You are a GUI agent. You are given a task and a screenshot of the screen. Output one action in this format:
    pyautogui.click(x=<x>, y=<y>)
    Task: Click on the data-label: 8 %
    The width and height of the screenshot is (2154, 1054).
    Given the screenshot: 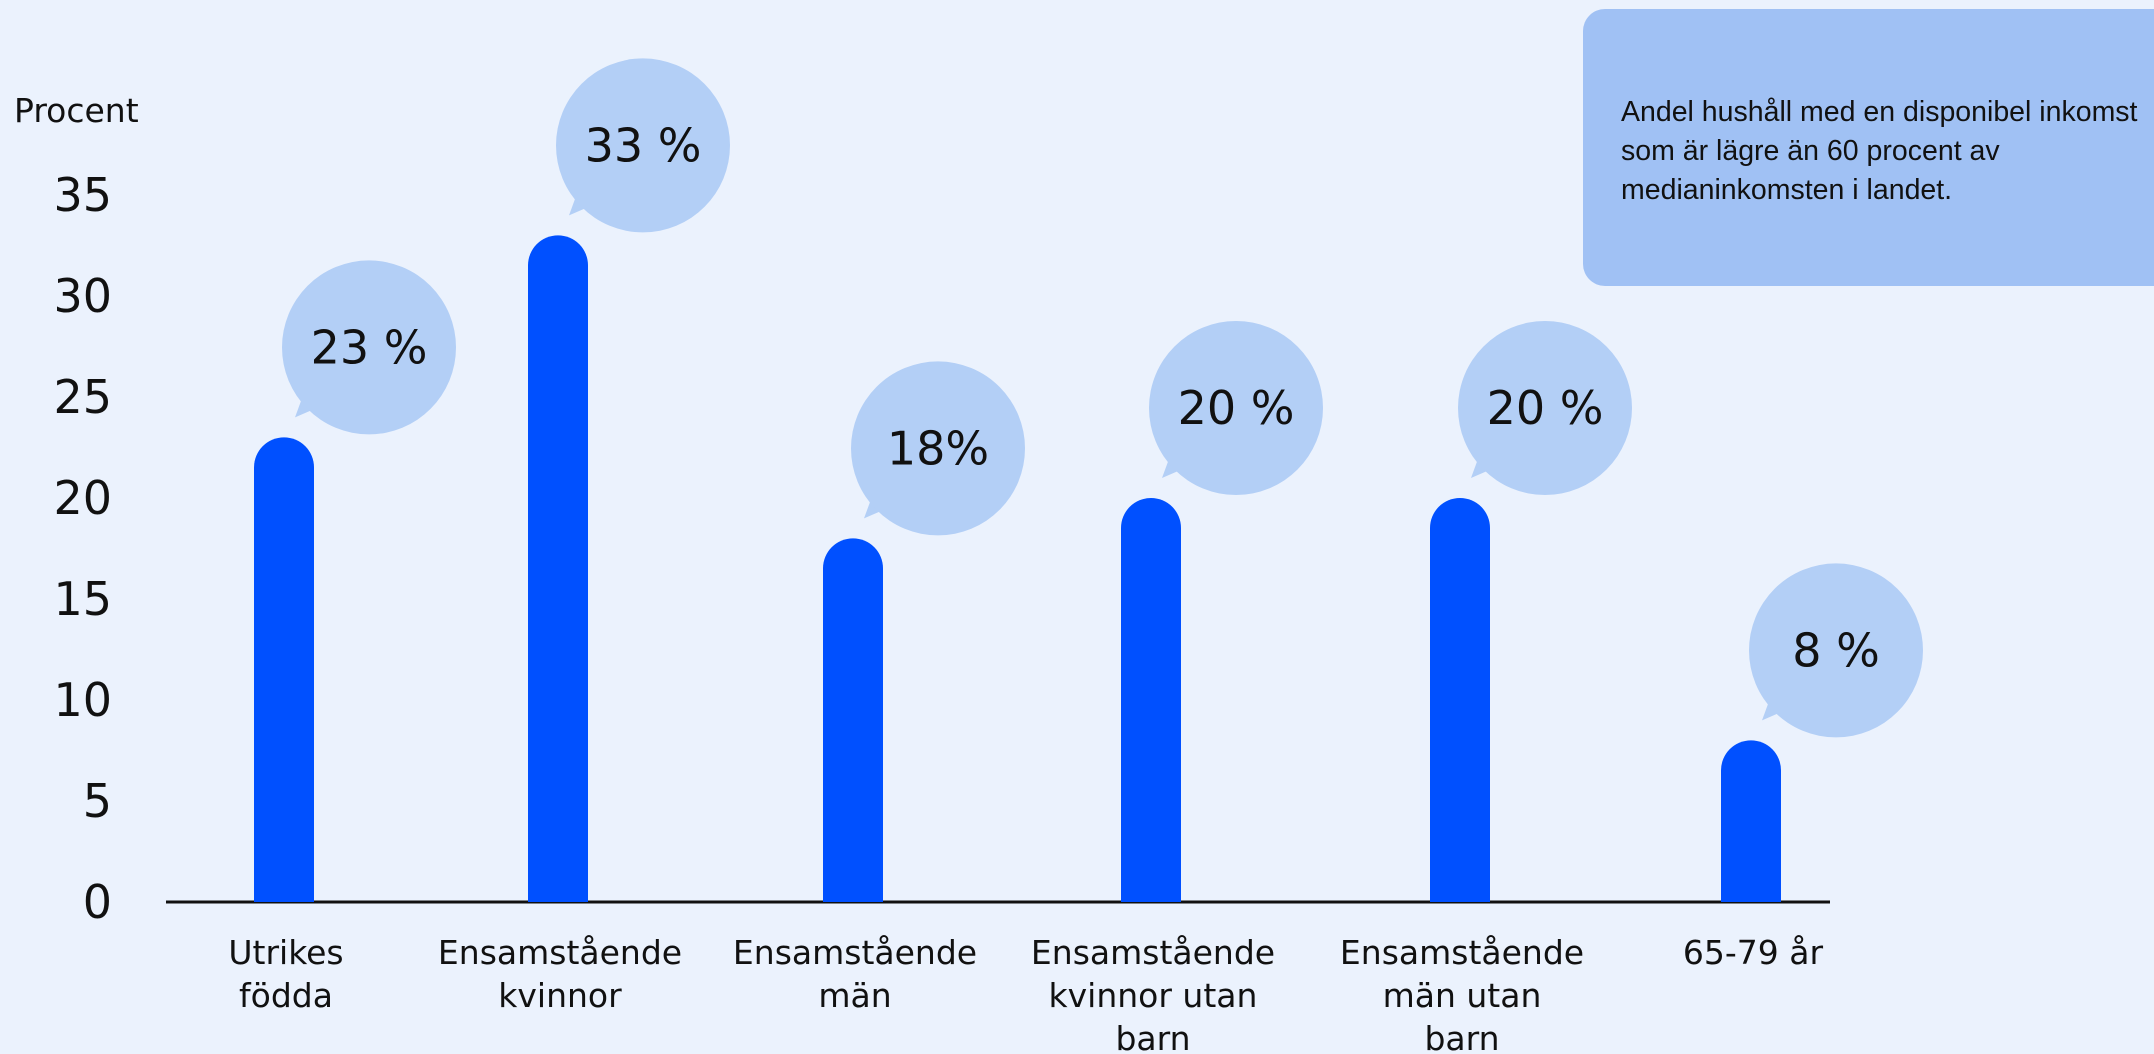 What is the action you would take?
    pyautogui.click(x=1836, y=650)
    